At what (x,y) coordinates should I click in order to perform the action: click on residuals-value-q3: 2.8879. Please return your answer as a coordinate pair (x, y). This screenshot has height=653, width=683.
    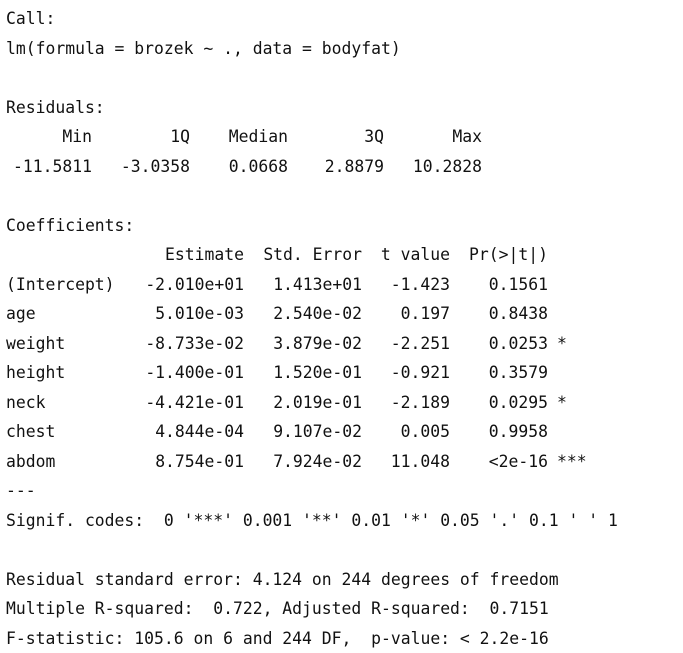
    Looking at the image, I should click on (336, 167).